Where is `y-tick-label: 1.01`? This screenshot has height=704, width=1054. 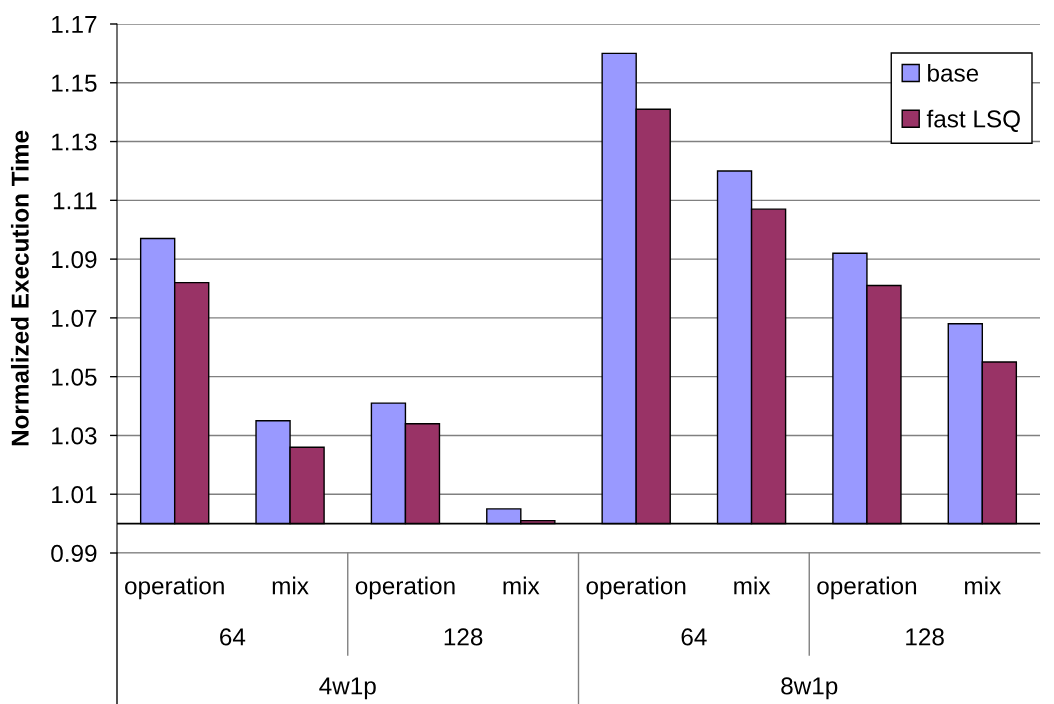
y-tick-label: 1.01 is located at coordinates (74, 495).